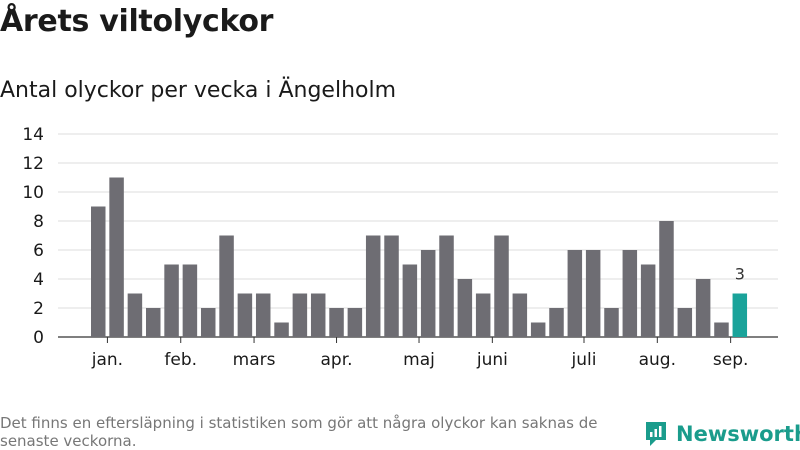  What do you see at coordinates (740, 274) in the screenshot?
I see `bar-value-label: 3` at bounding box center [740, 274].